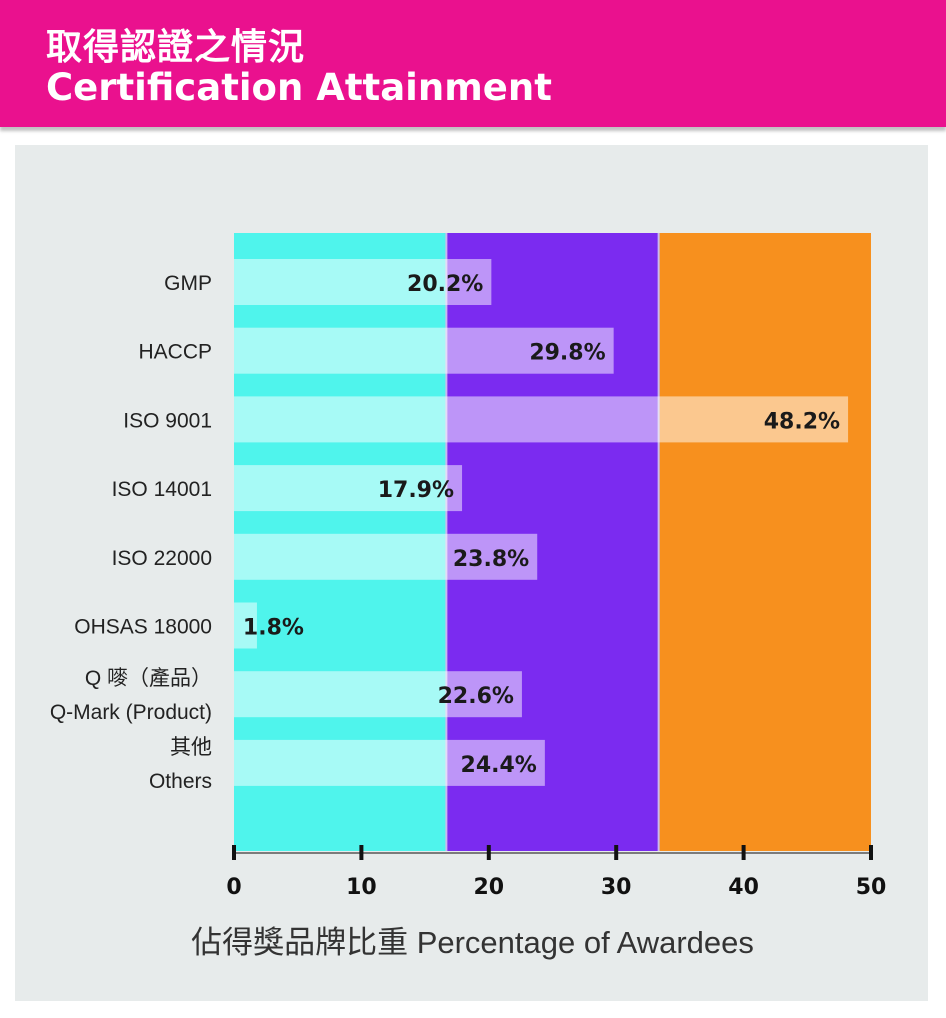  I want to click on data-label-0: 20.2%, so click(445, 284).